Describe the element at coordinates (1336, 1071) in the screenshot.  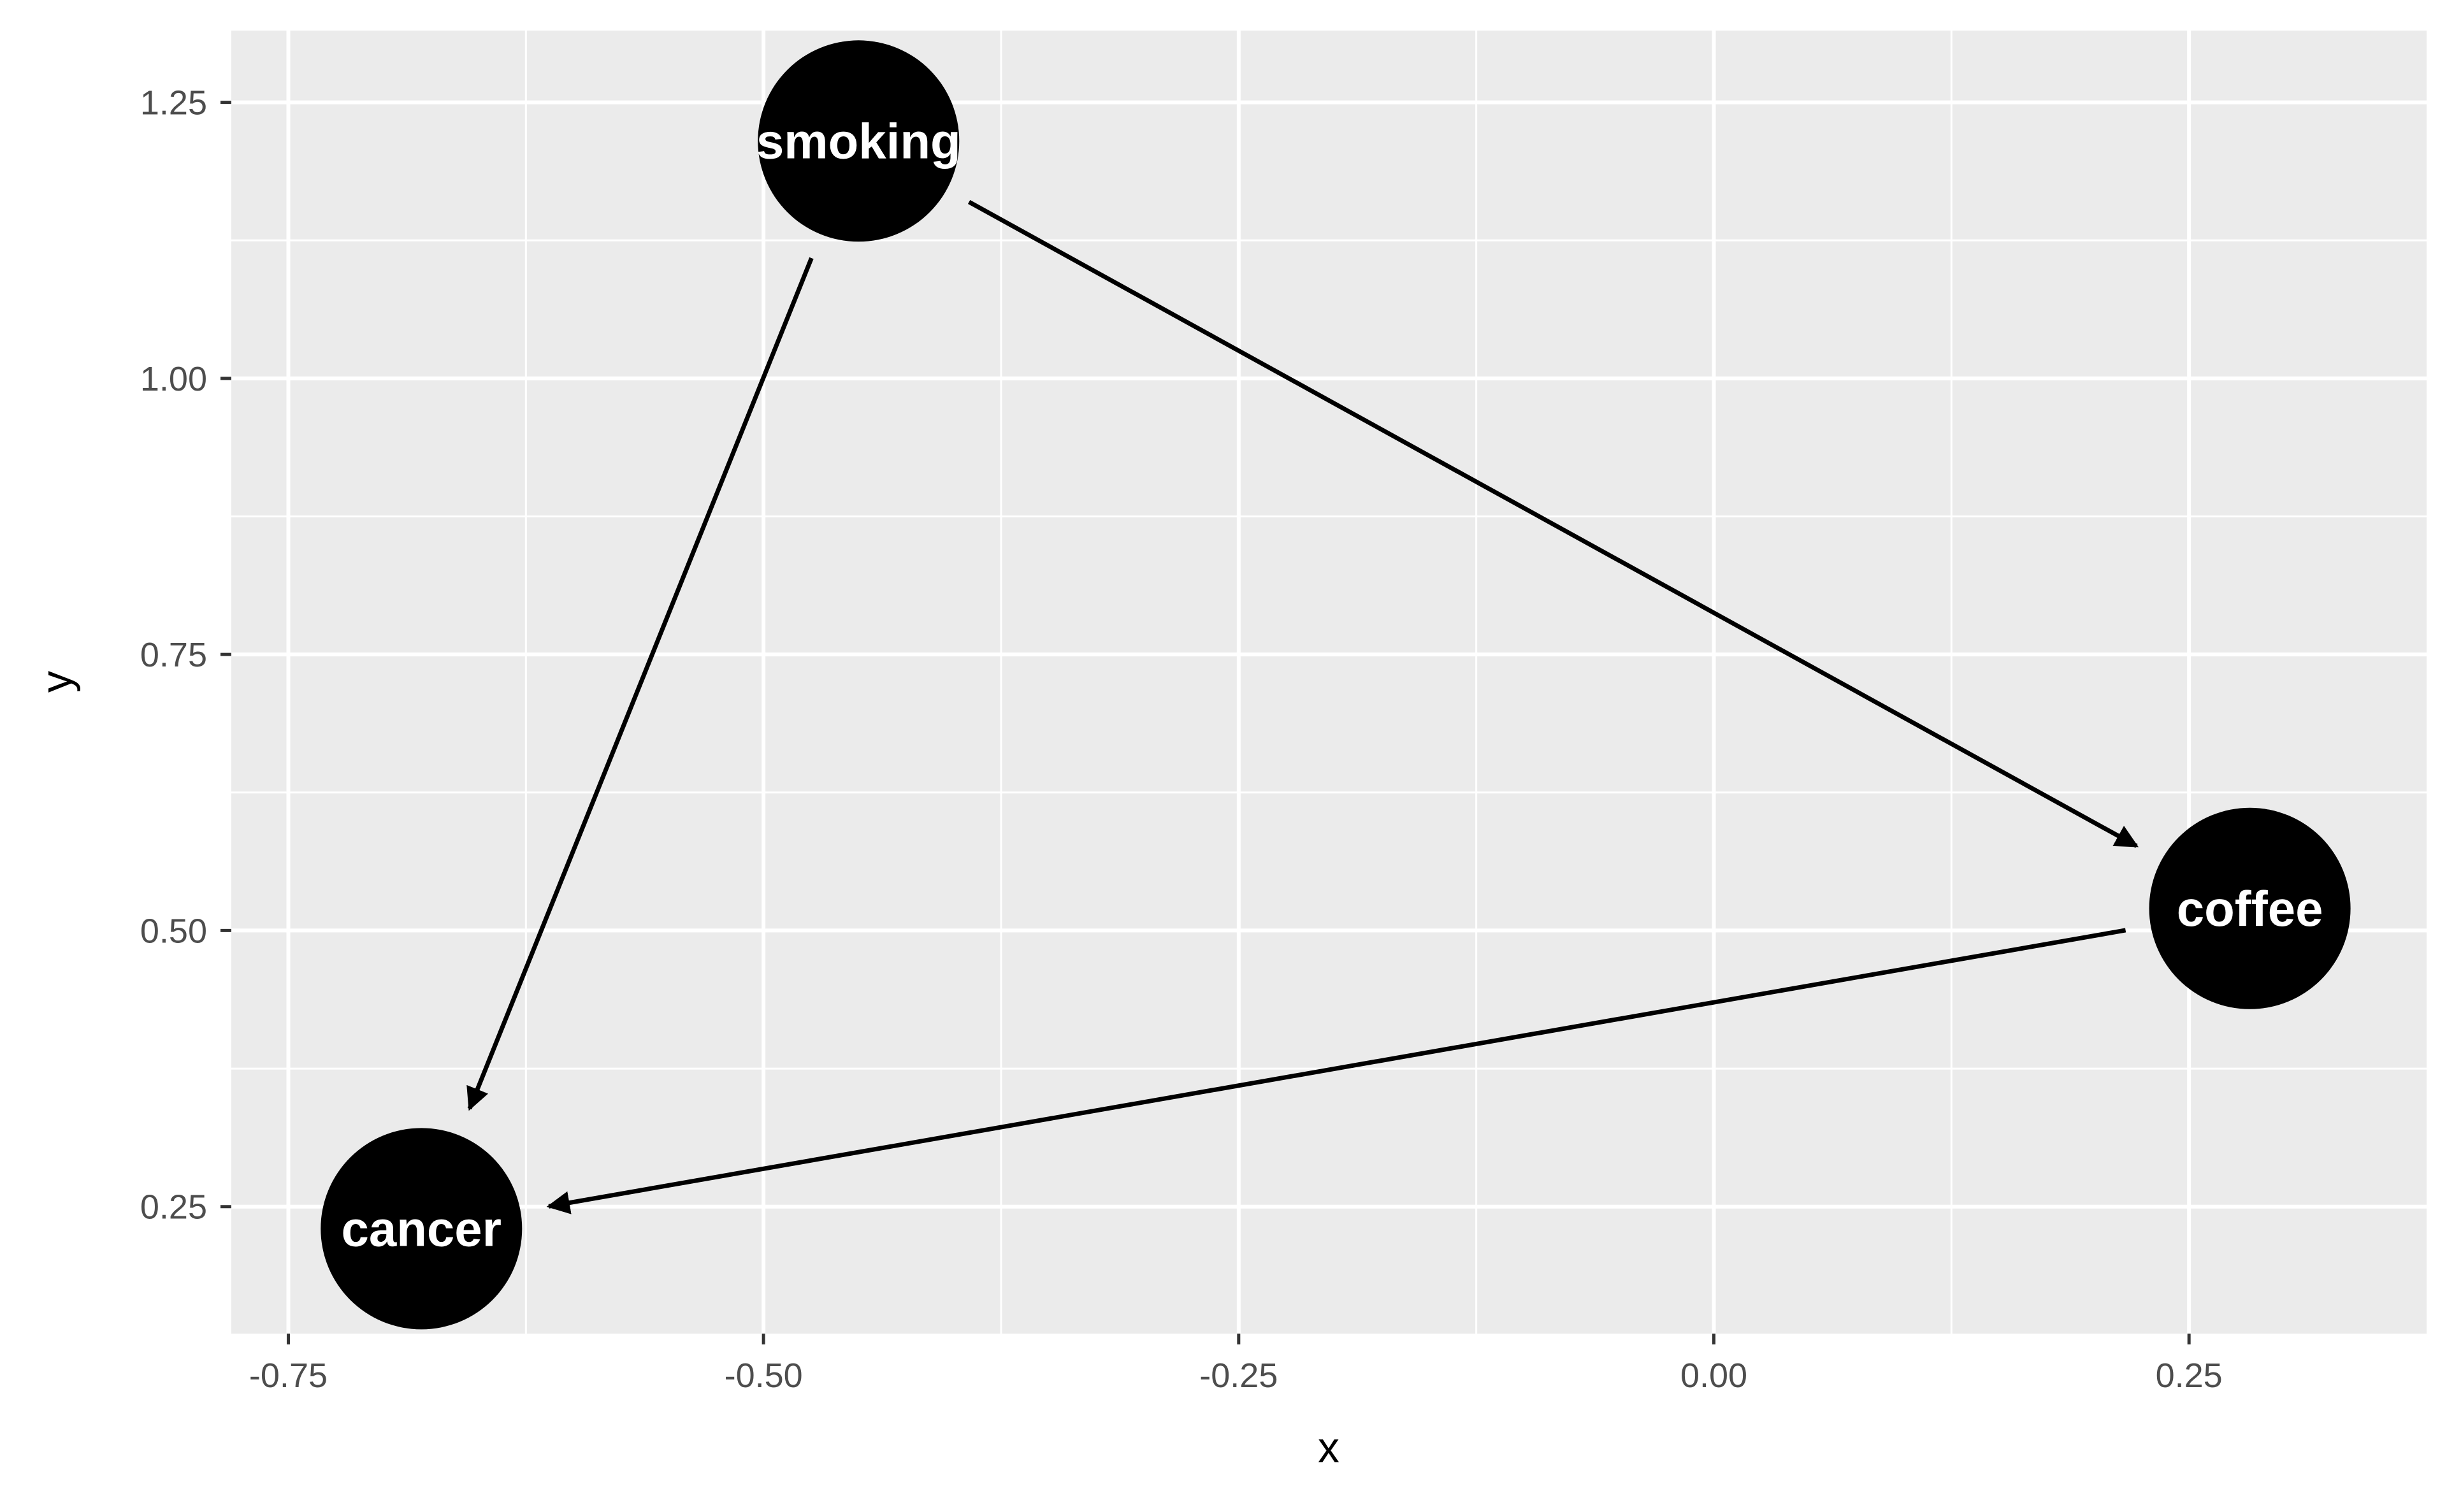
I see `edge-coffee-to-cancer` at that location.